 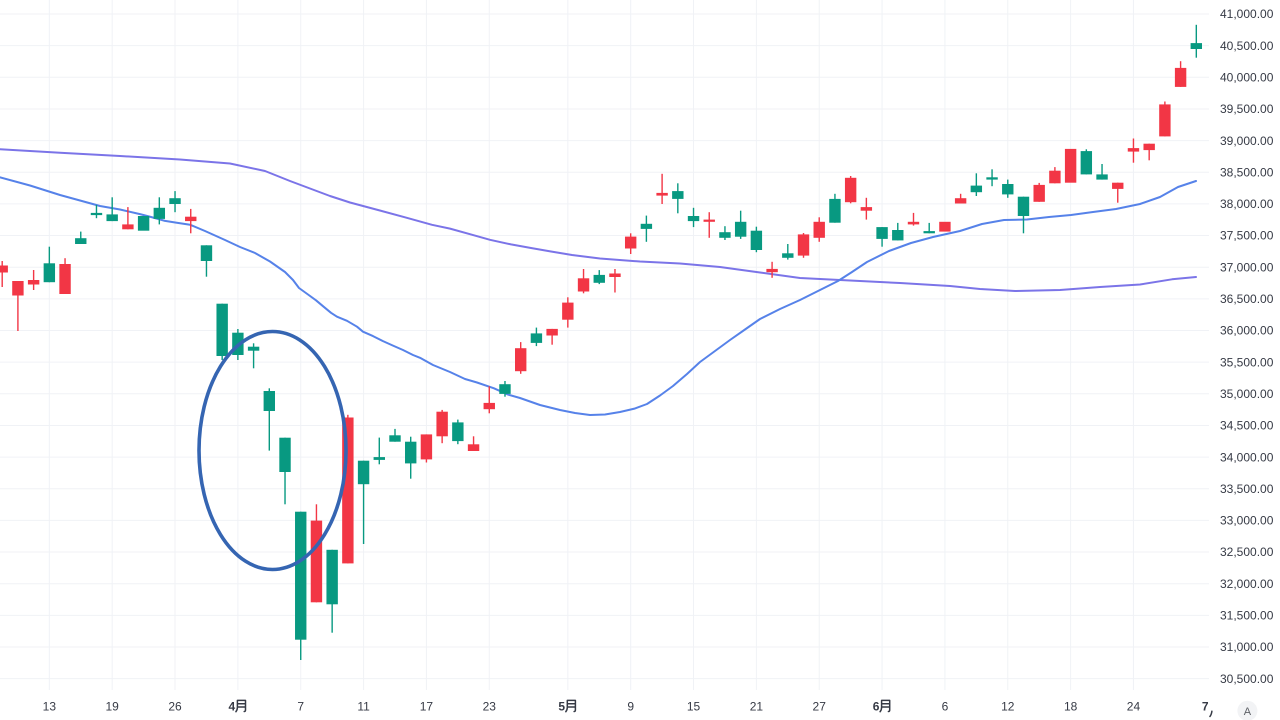 What do you see at coordinates (113, 707) in the screenshot?
I see `svg-text: 19` at bounding box center [113, 707].